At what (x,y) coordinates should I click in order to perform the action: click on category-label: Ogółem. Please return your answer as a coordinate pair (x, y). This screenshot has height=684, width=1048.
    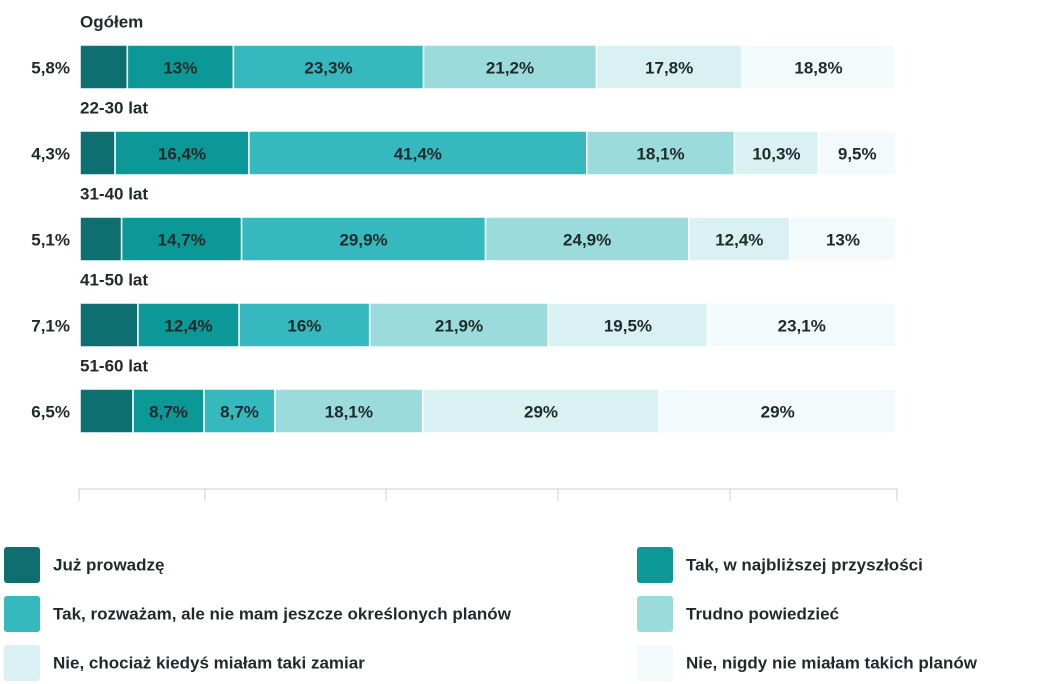
    Looking at the image, I should click on (111, 21).